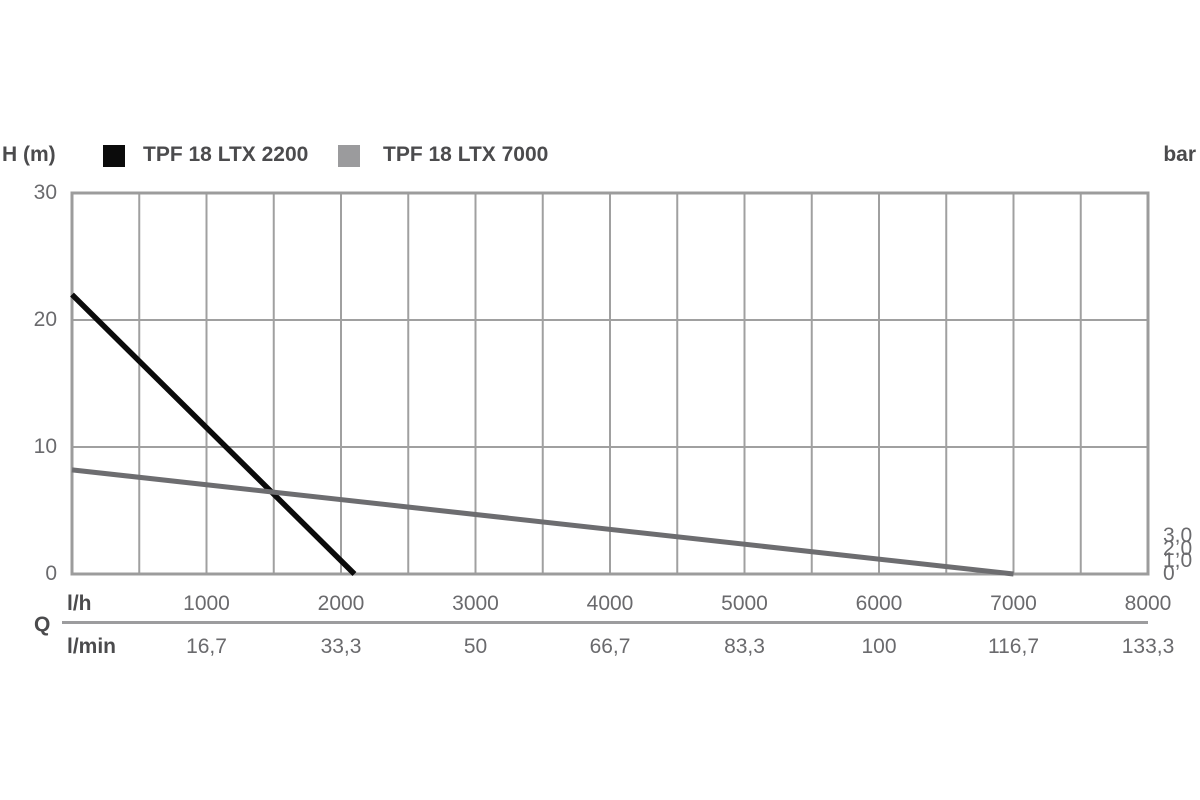  I want to click on legend-label-series-2: TPF 18 LTX 7000, so click(466, 154).